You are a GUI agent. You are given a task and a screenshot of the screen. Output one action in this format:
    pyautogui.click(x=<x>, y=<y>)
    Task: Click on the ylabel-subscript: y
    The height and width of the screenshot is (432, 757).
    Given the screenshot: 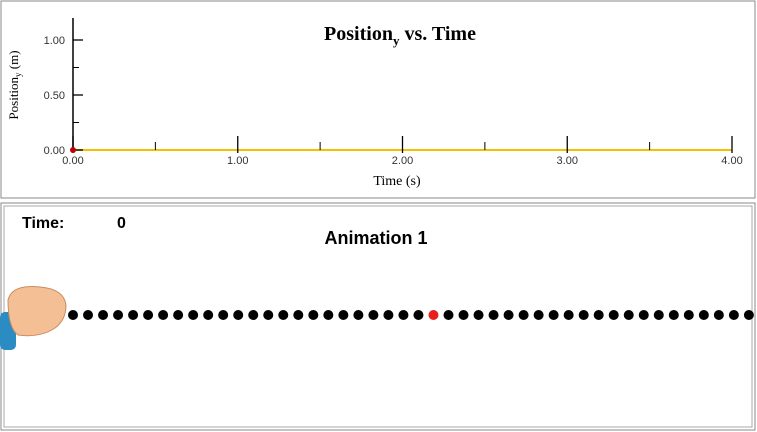 What is the action you would take?
    pyautogui.click(x=18, y=74)
    